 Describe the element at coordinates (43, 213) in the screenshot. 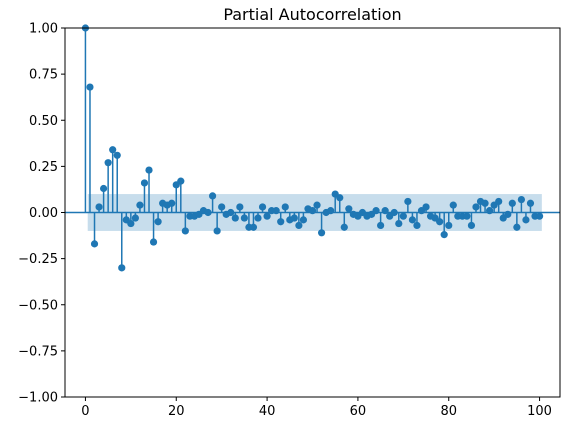

I see `y-tick-label: 0.00` at that location.